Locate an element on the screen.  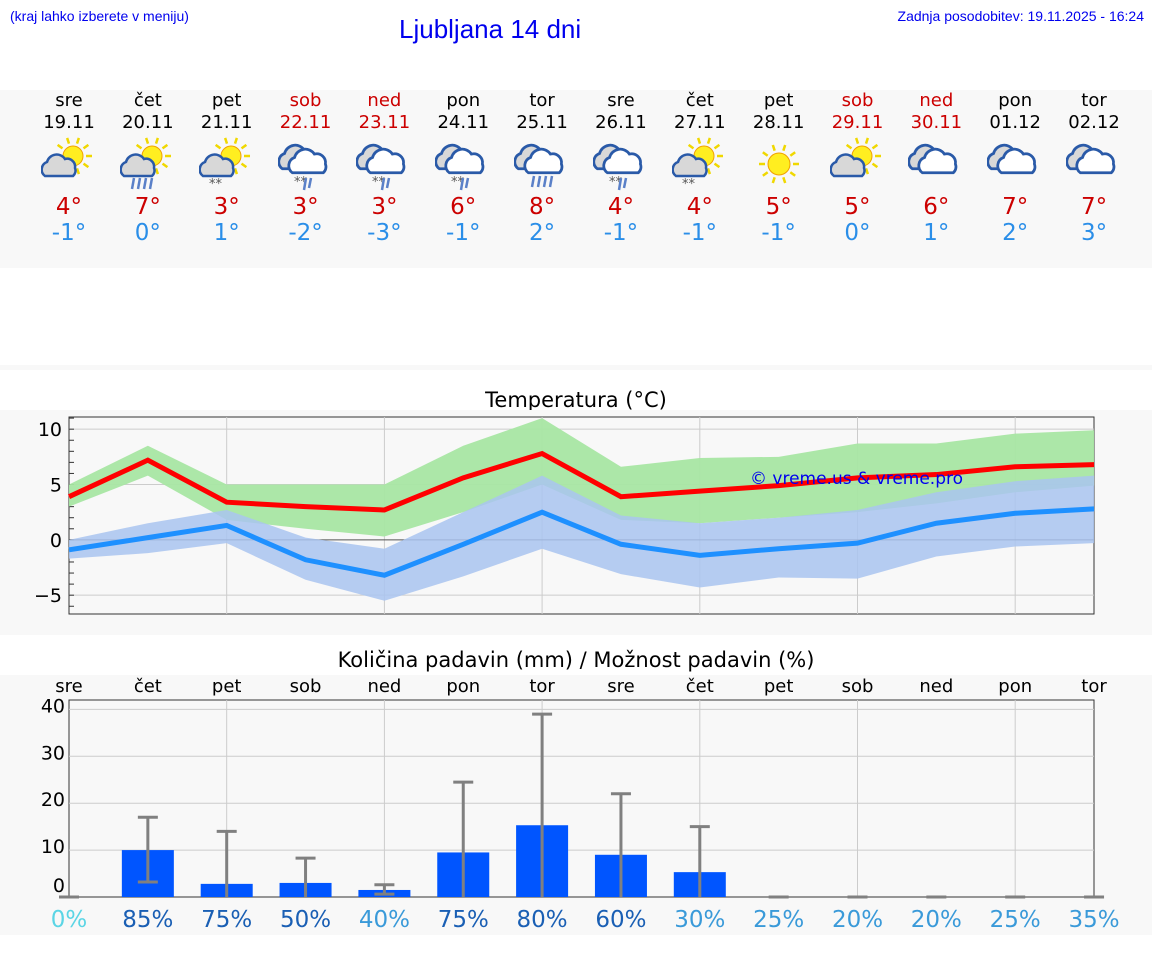
day-label: sob is located at coordinates (306, 686).